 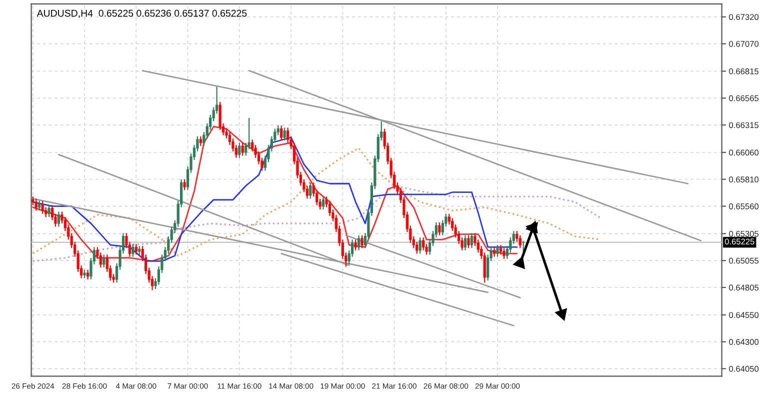 What do you see at coordinates (744, 179) in the screenshot?
I see `y-tick-label: 0.65810` at bounding box center [744, 179].